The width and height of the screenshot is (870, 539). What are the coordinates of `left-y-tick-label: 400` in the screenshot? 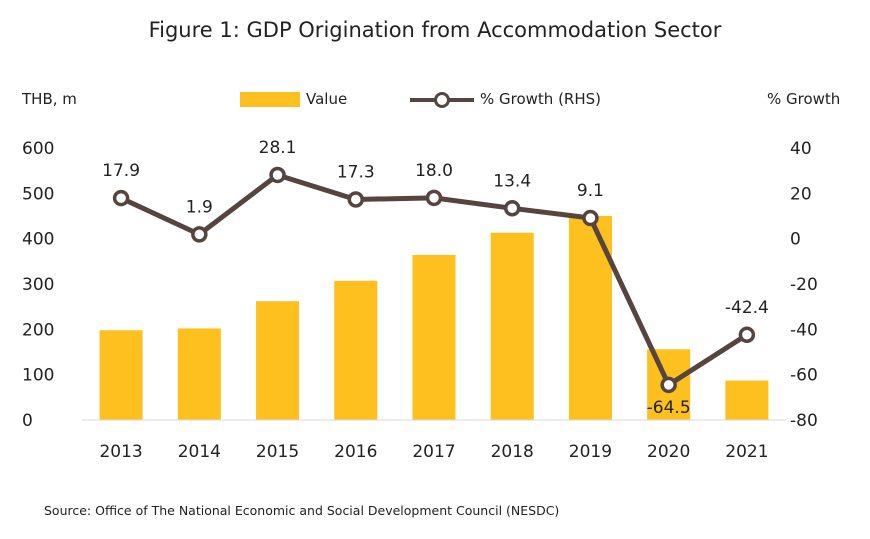 It's located at (38, 240).